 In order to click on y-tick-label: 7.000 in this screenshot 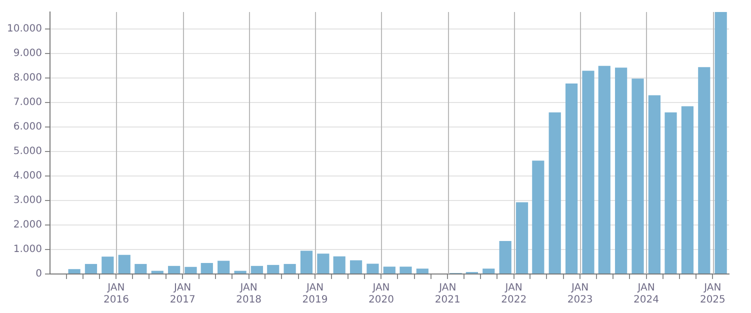, I will do `click(27, 102)`.